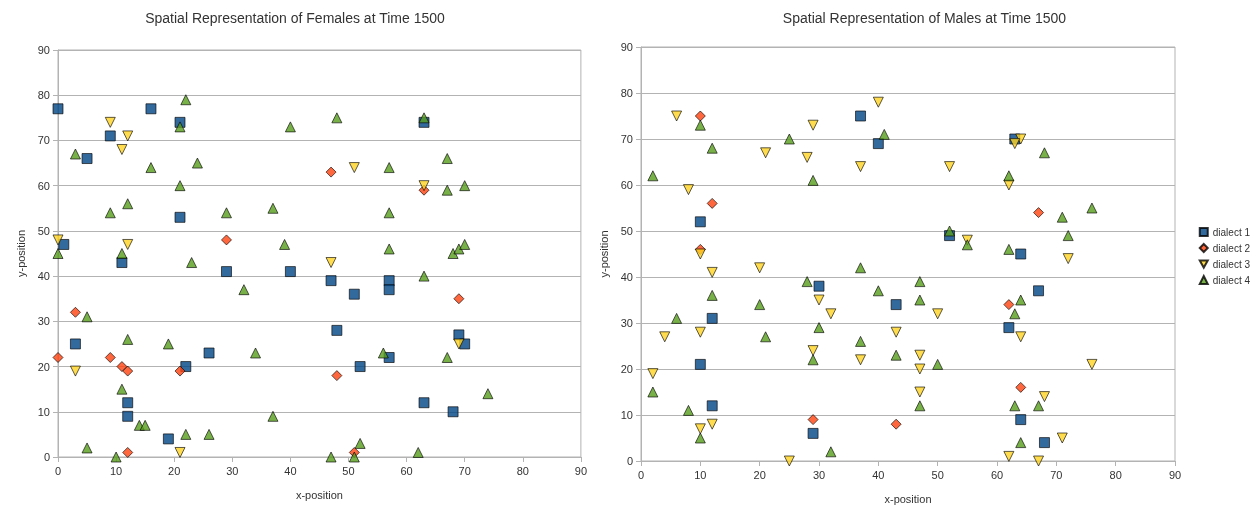  Describe the element at coordinates (1231, 264) in the screenshot. I see `legend-label: dialect 3` at that location.